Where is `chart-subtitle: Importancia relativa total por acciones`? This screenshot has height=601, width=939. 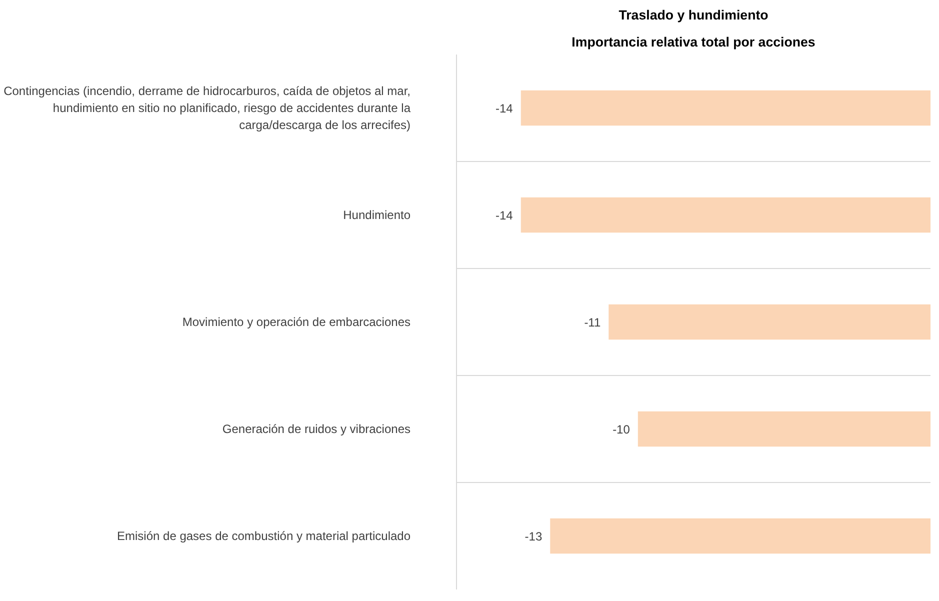 chart-subtitle: Importancia relativa total por acciones is located at coordinates (694, 42).